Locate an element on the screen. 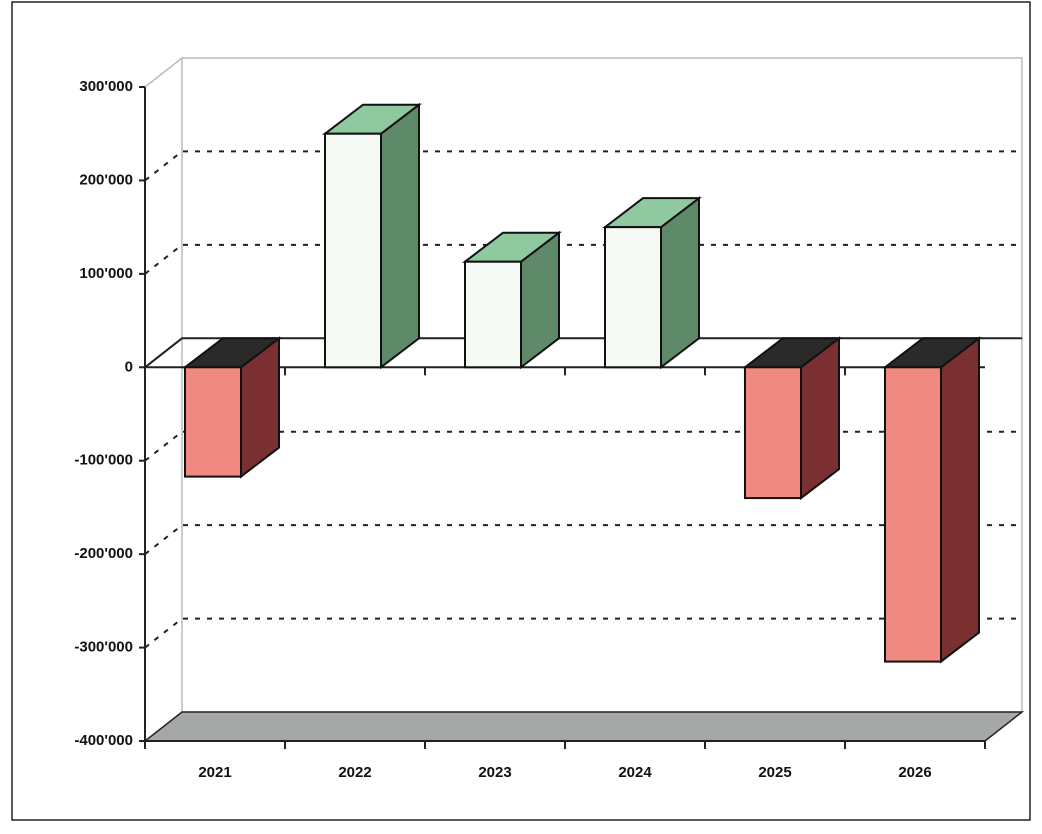 This screenshot has height=834, width=1042. y-tick-label: -200'000 is located at coordinates (103, 553).